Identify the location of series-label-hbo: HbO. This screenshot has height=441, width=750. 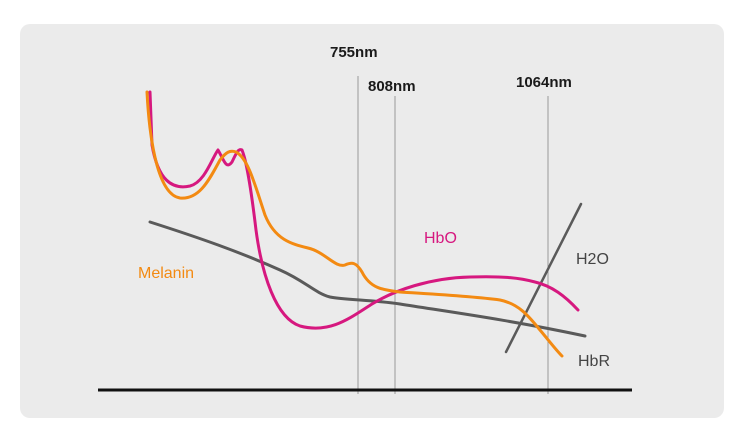
(440, 238).